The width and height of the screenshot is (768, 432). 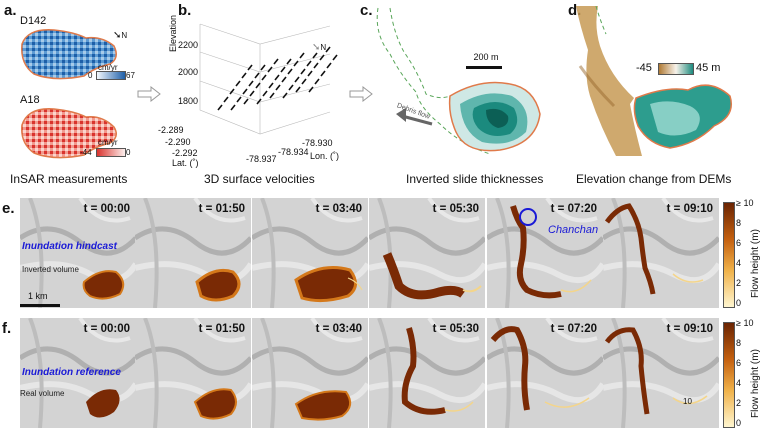 I want to click on panel-b-label: b., so click(x=185, y=10).